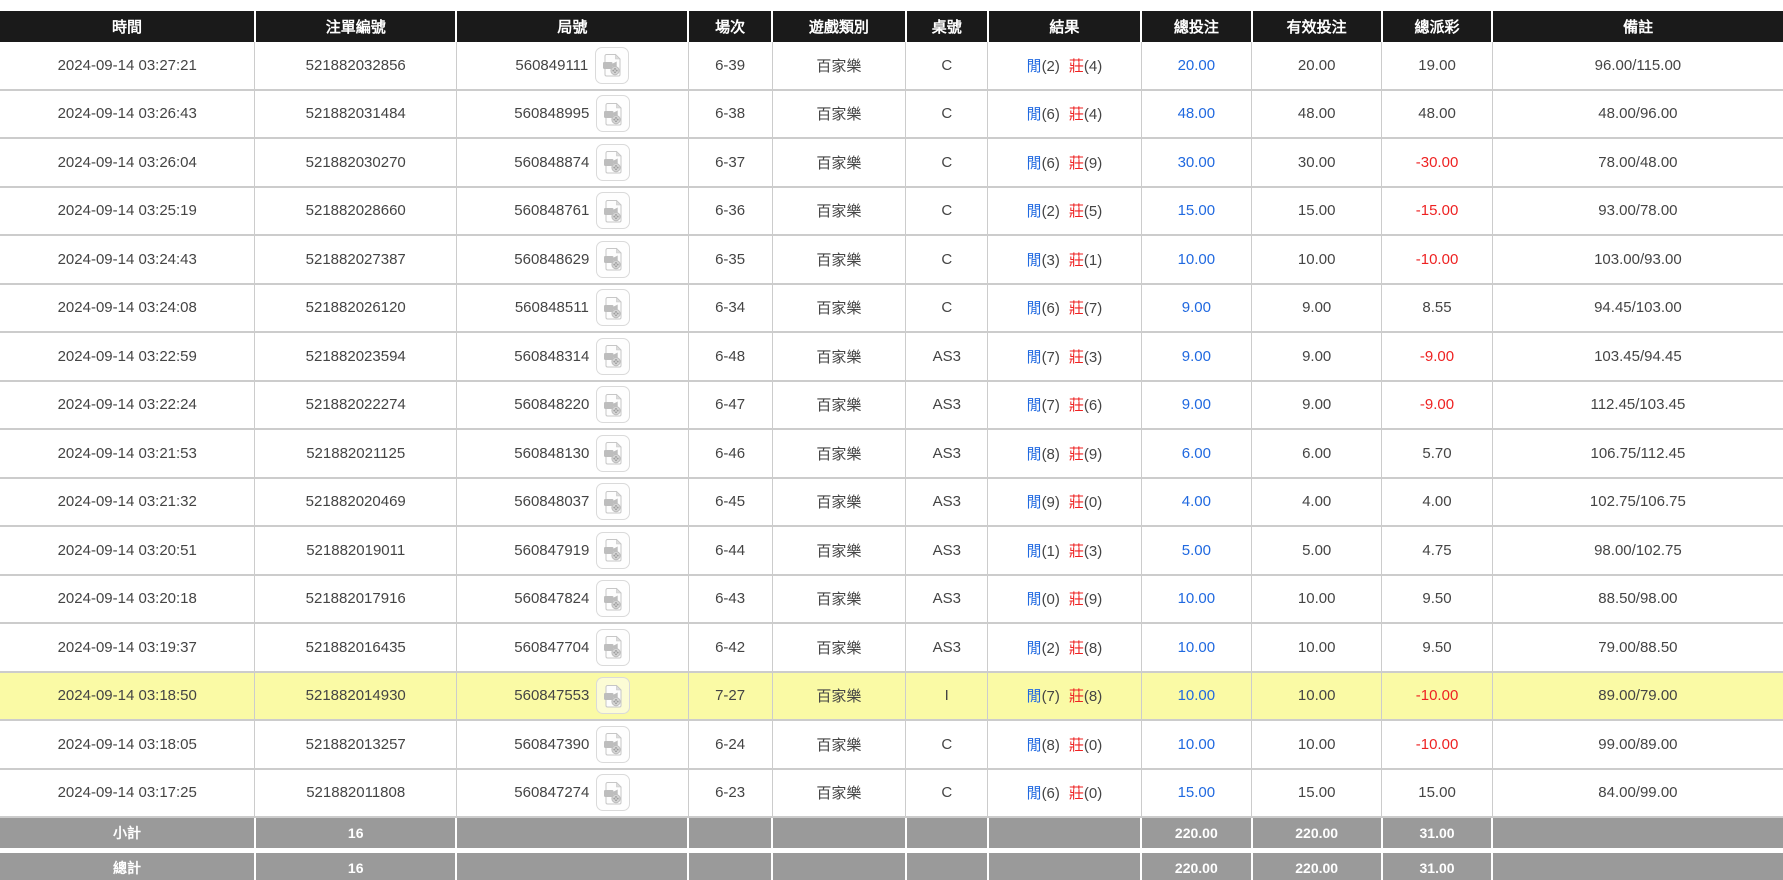  What do you see at coordinates (552, 211) in the screenshot?
I see `round-id-text: 560848761` at bounding box center [552, 211].